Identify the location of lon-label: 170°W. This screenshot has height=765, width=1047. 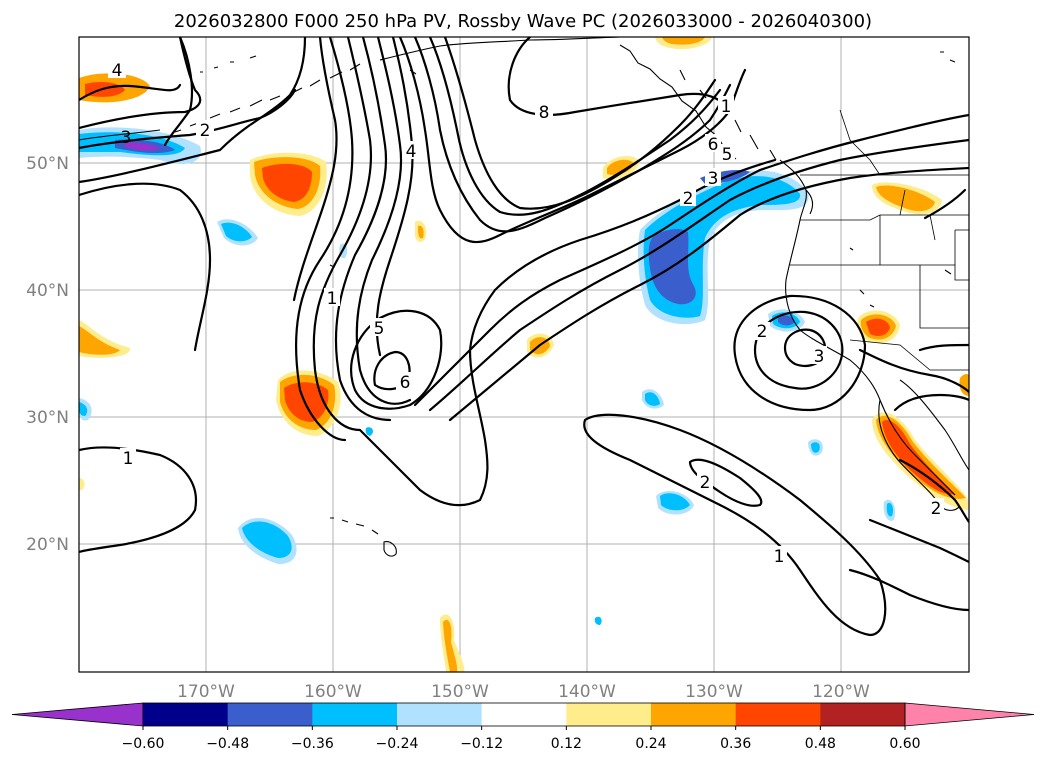
(206, 692).